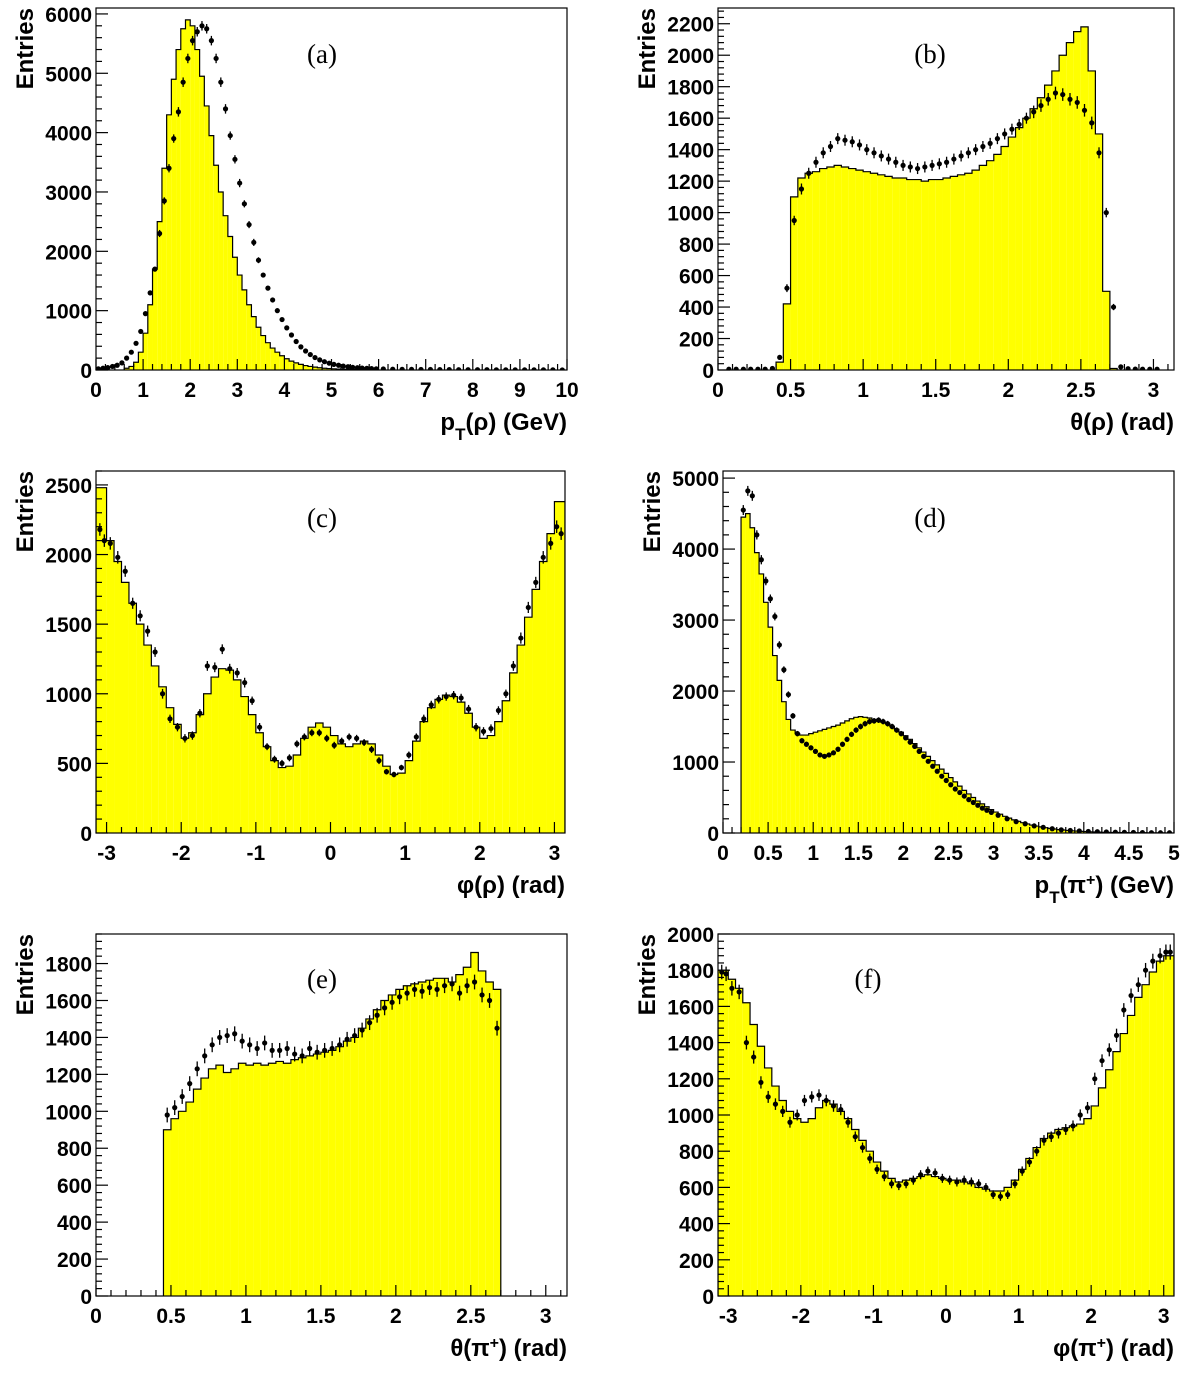 The width and height of the screenshot is (1186, 1373). Describe the element at coordinates (251, 194) in the screenshot. I see `hist-outline` at that location.